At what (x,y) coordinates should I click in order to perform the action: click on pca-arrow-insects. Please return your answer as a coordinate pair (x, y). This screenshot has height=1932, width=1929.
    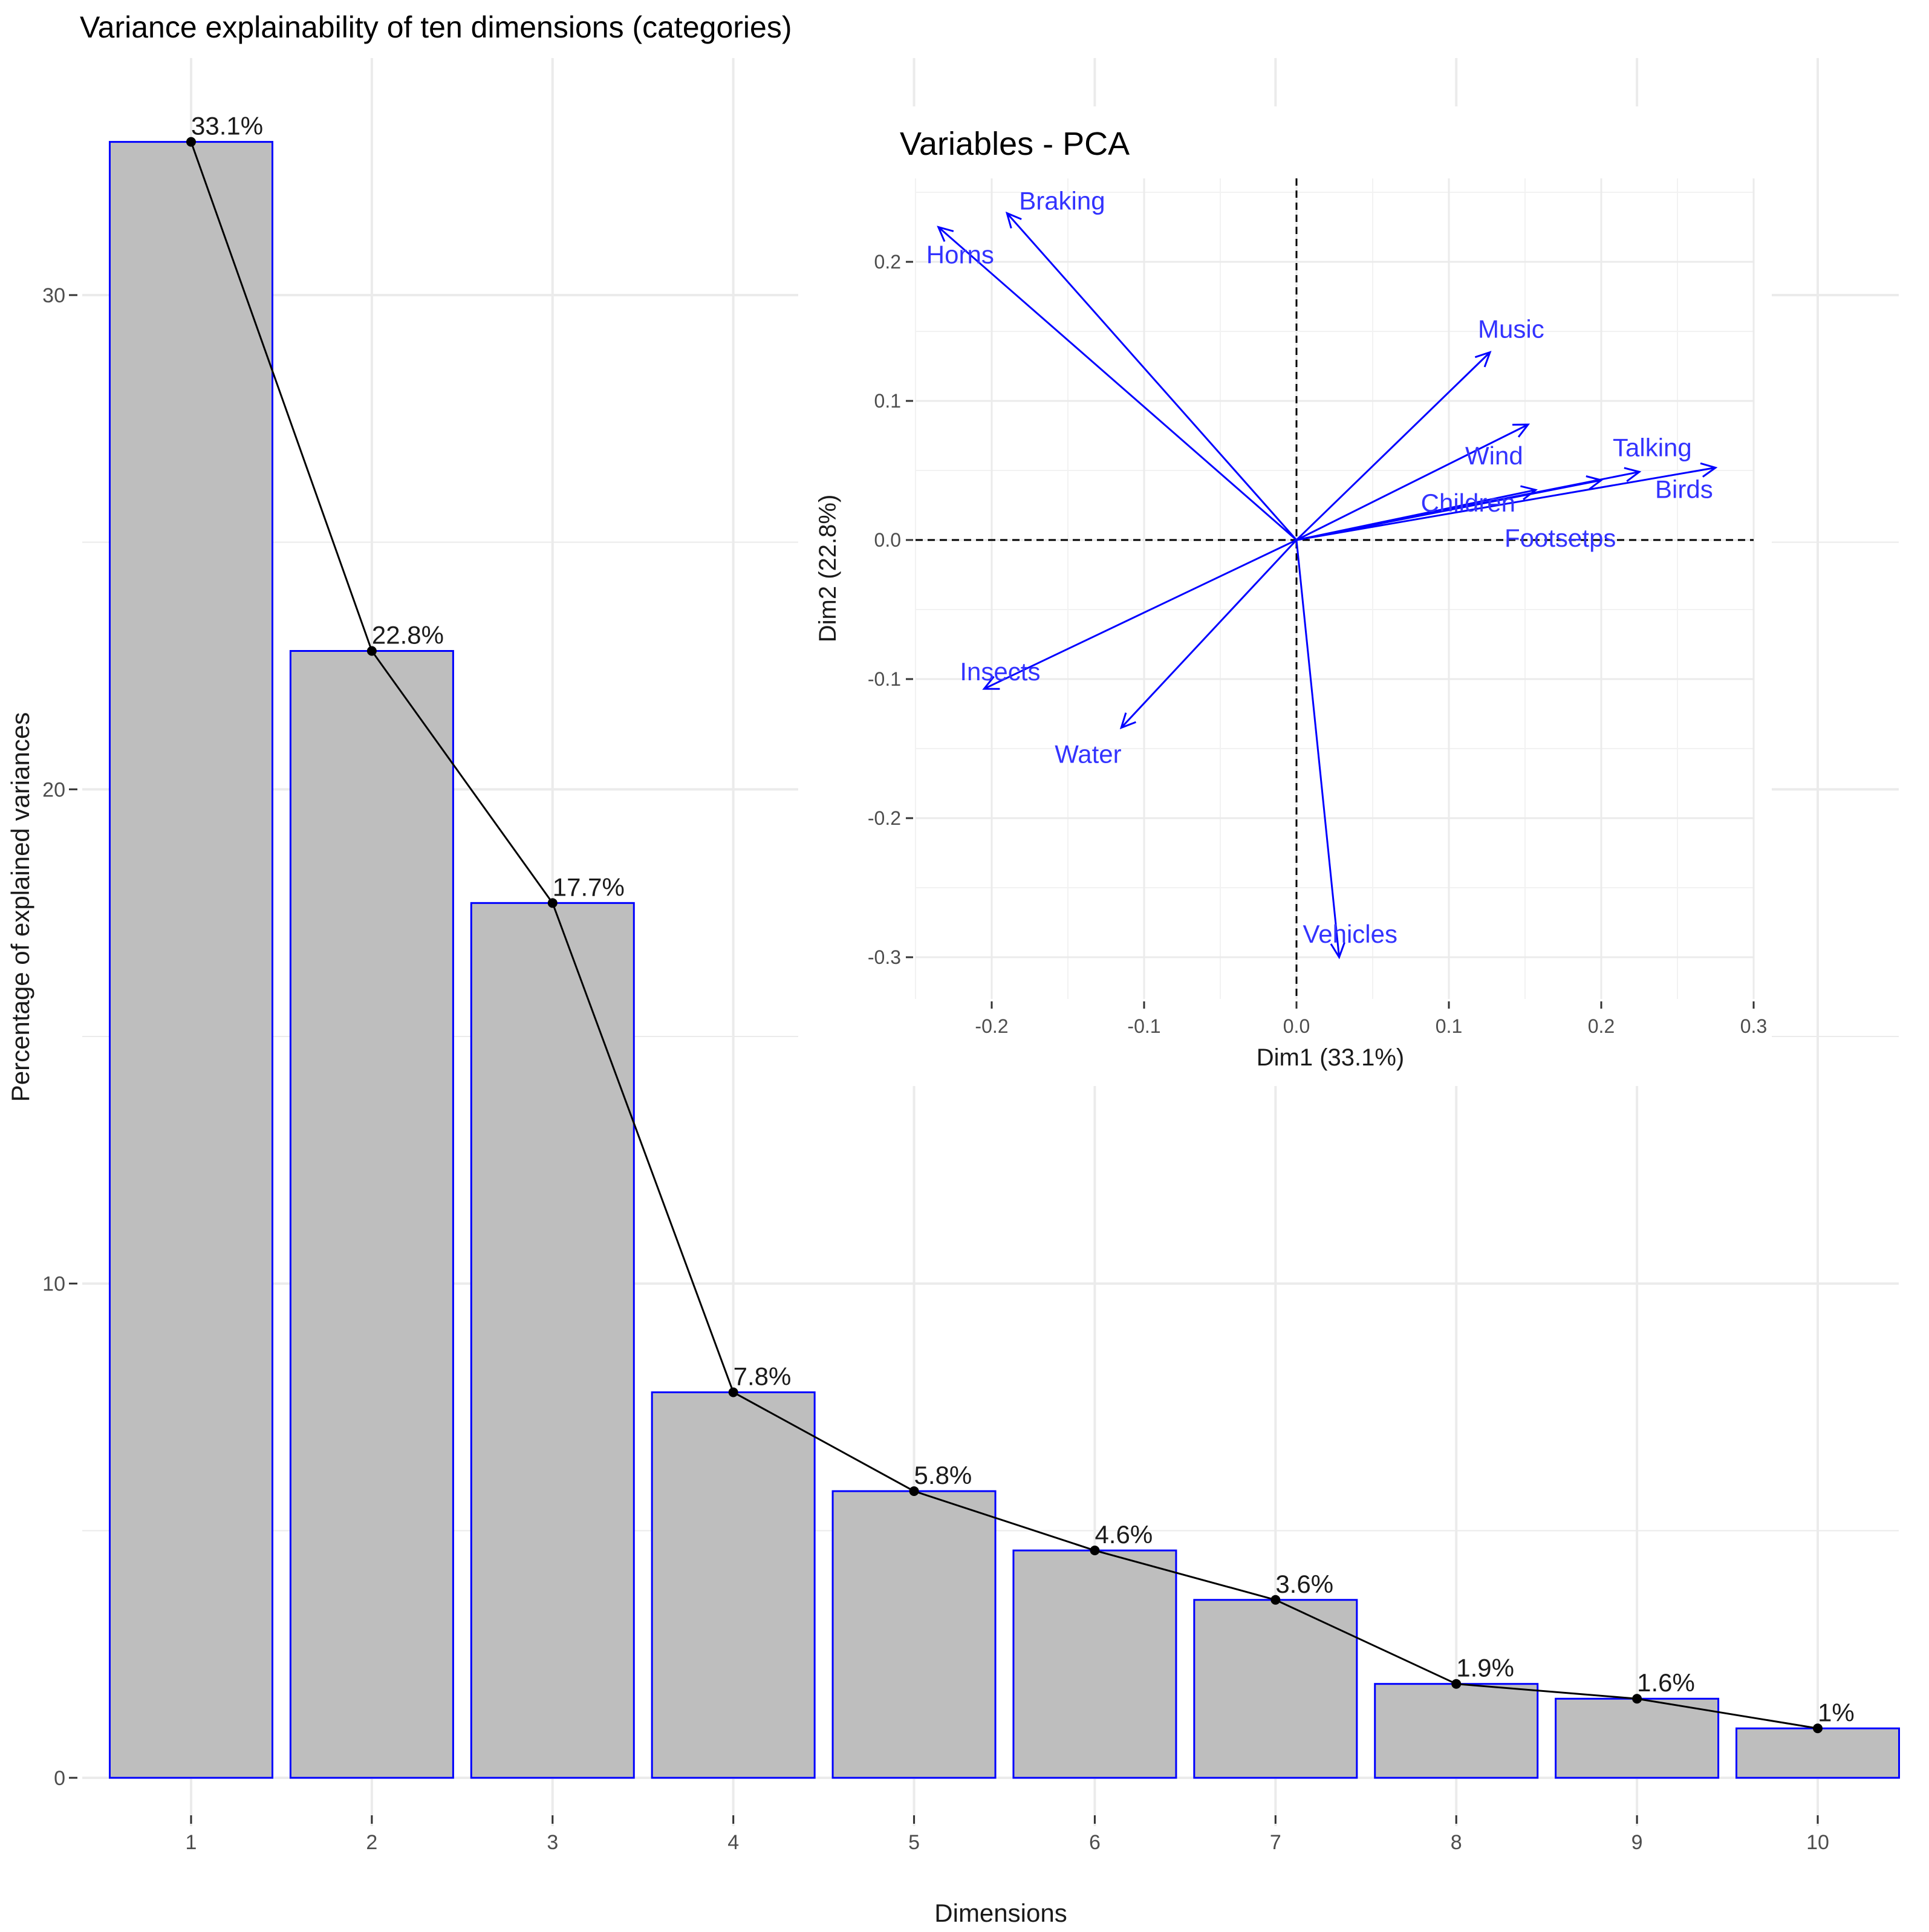
    Looking at the image, I should click on (1140, 614).